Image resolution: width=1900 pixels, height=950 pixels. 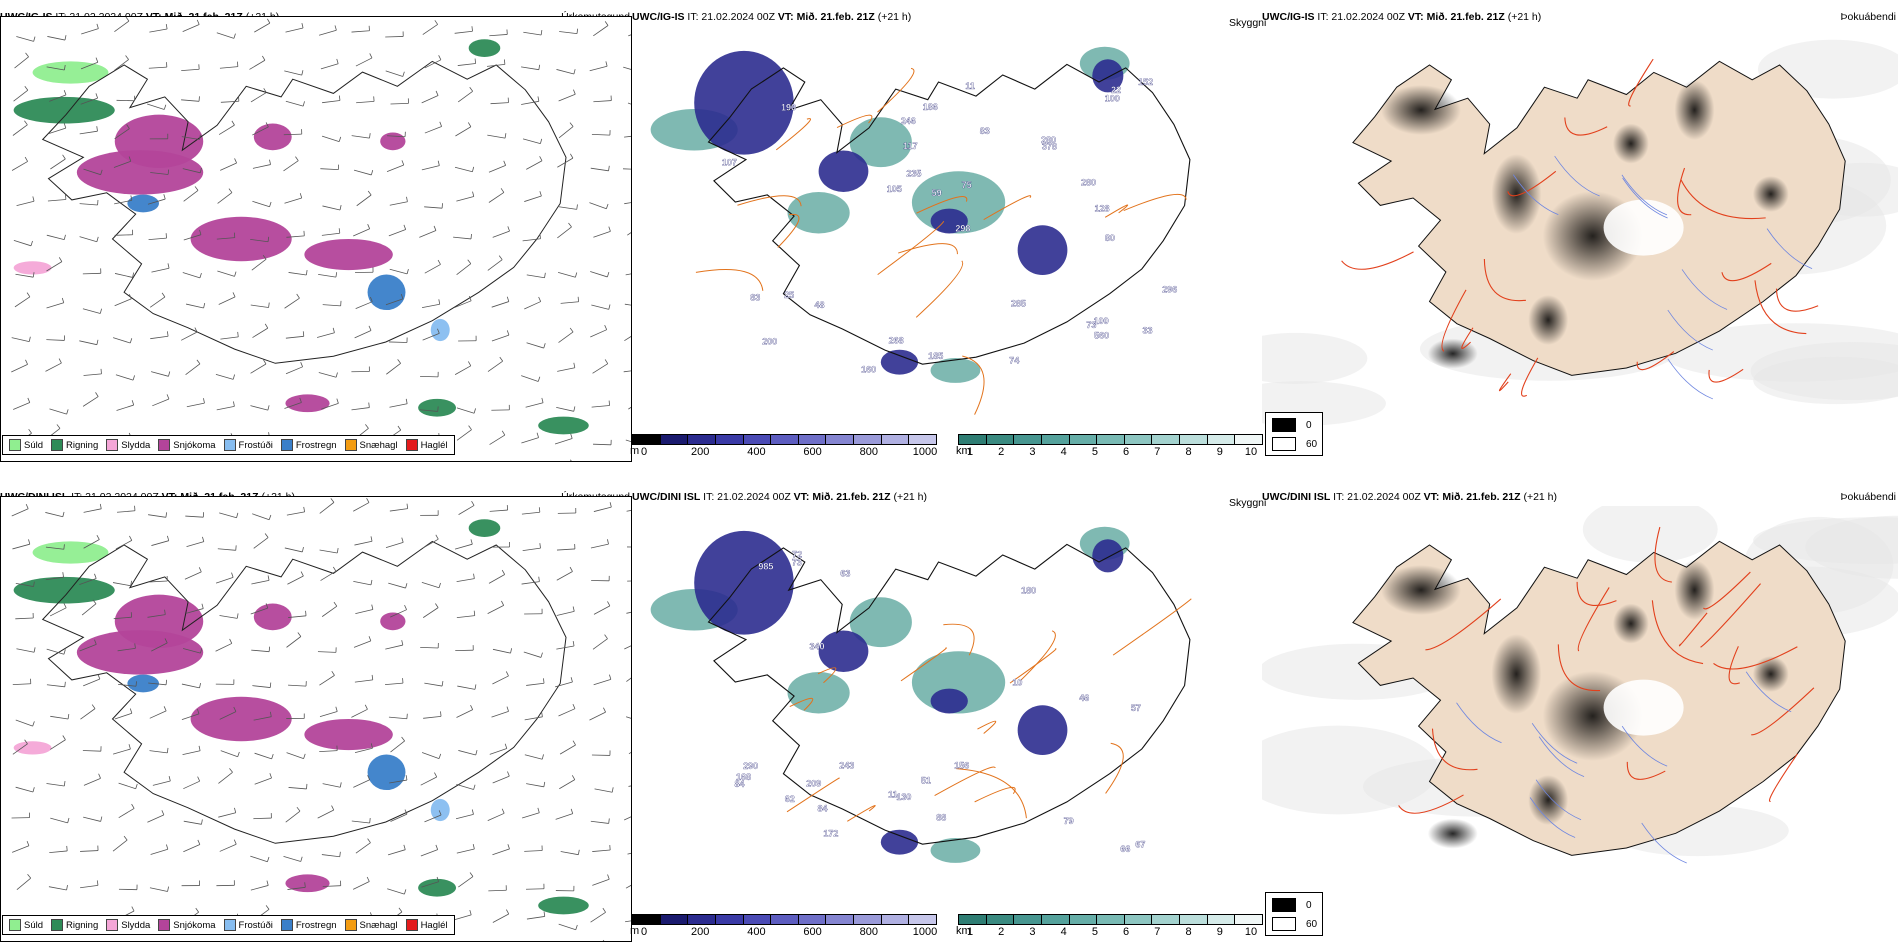 What do you see at coordinates (1361, 17) in the screenshot?
I see `issue-time: IT: 21.02.2024 00Z` at bounding box center [1361, 17].